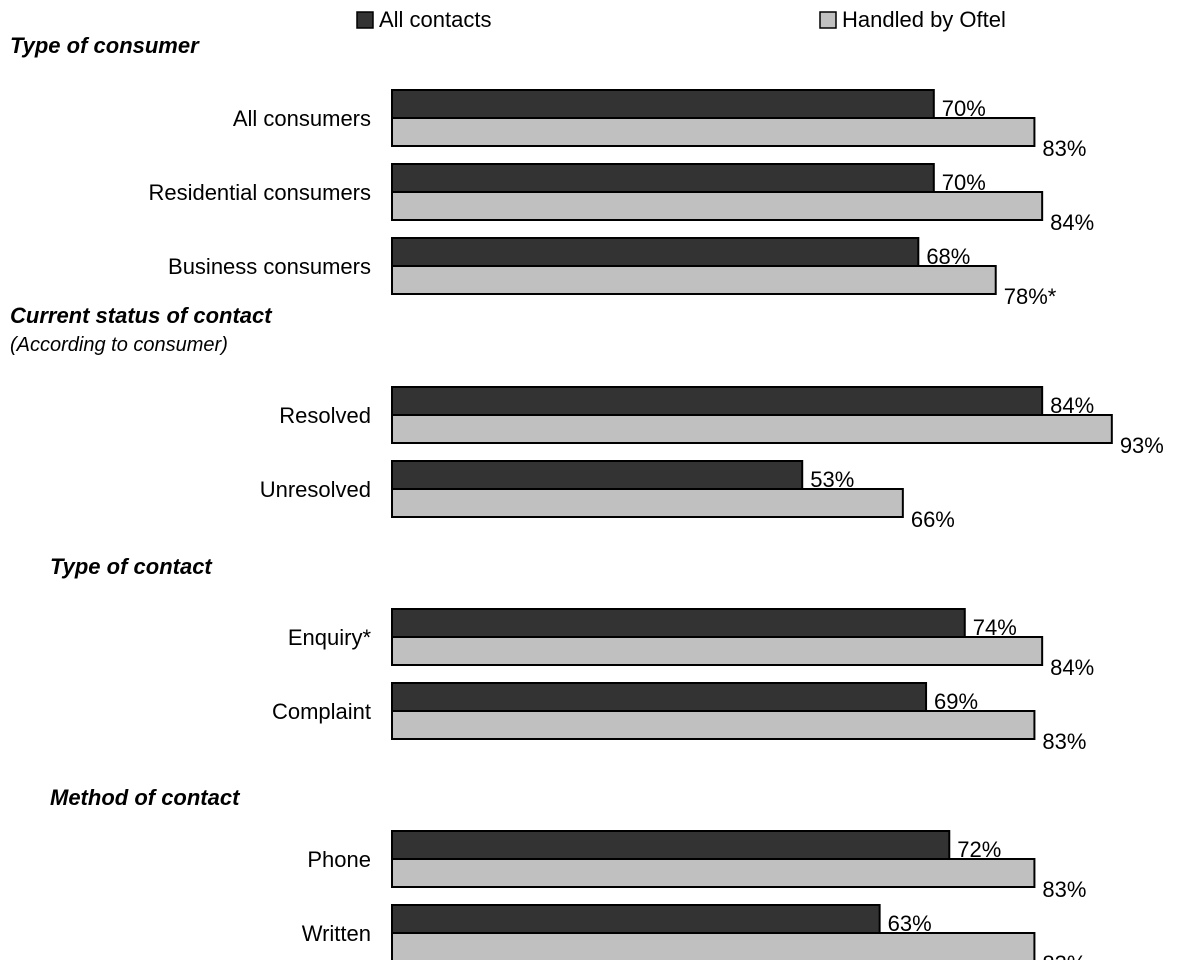 The width and height of the screenshot is (1184, 960). I want to click on legend: All contacts Handled by Oftel, so click(681, 19).